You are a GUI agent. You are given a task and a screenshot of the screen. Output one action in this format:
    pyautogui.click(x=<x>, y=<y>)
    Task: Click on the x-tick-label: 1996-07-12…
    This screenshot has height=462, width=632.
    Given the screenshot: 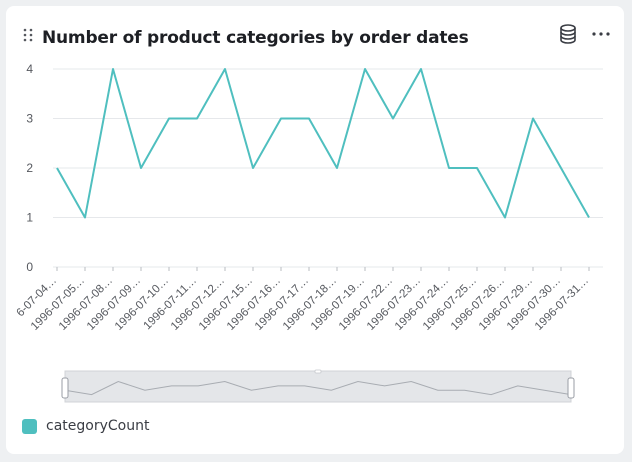 What is the action you would take?
    pyautogui.click(x=198, y=304)
    